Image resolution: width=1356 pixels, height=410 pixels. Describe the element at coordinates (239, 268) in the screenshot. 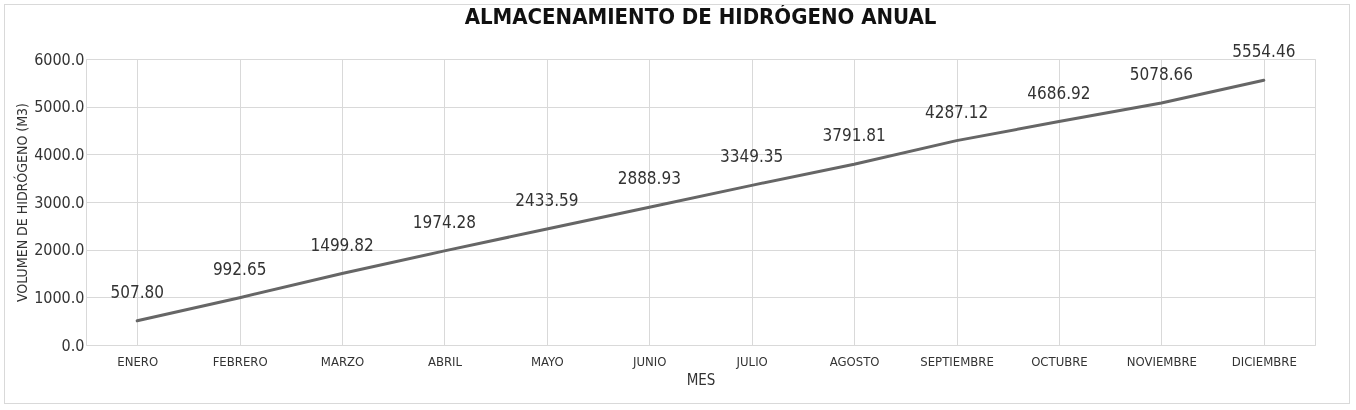

I see `data-label: 992.65` at that location.